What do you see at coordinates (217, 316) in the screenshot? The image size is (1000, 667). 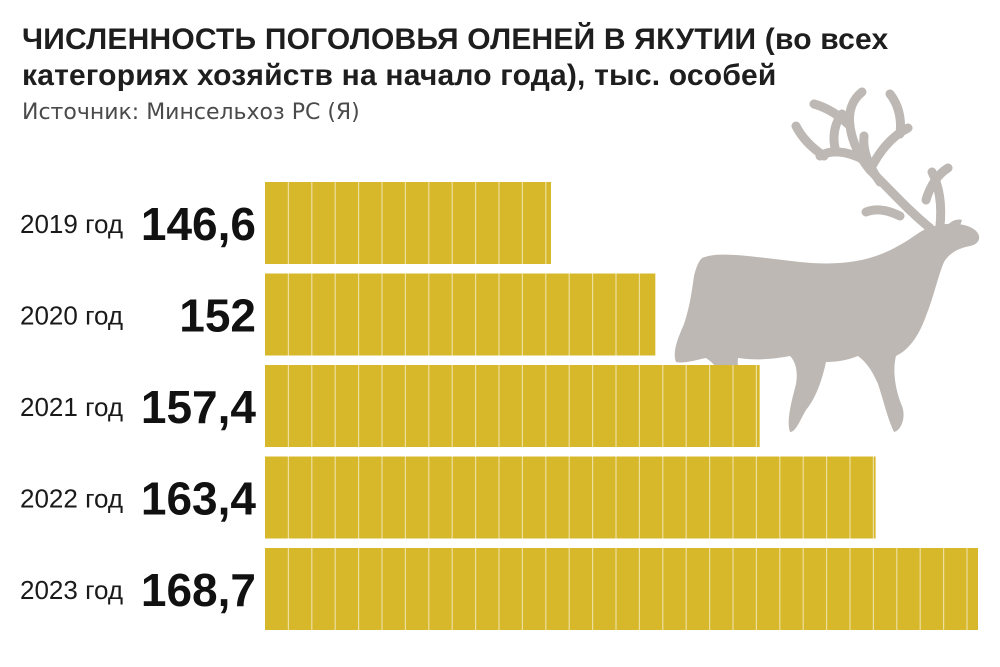 I see `data-label: 152` at bounding box center [217, 316].